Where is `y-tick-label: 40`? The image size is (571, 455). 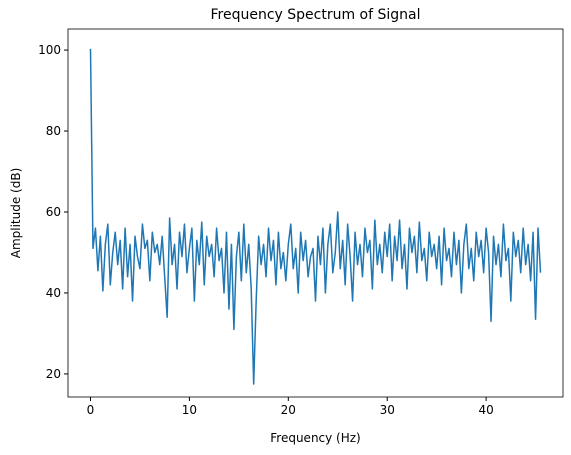 y-tick-label: 40 is located at coordinates (53, 293).